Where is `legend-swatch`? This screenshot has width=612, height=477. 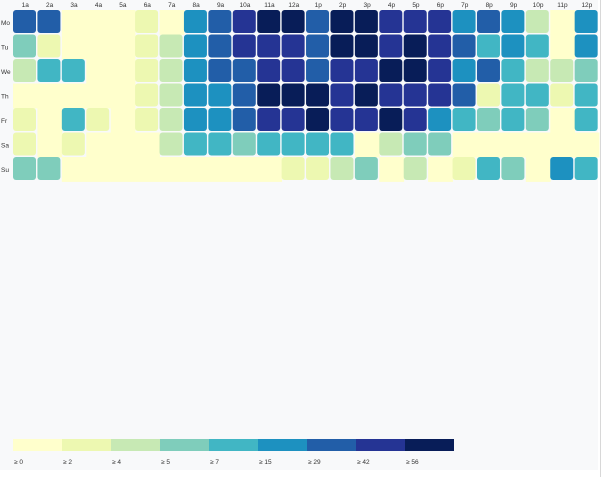
legend-swatch is located at coordinates (86, 445).